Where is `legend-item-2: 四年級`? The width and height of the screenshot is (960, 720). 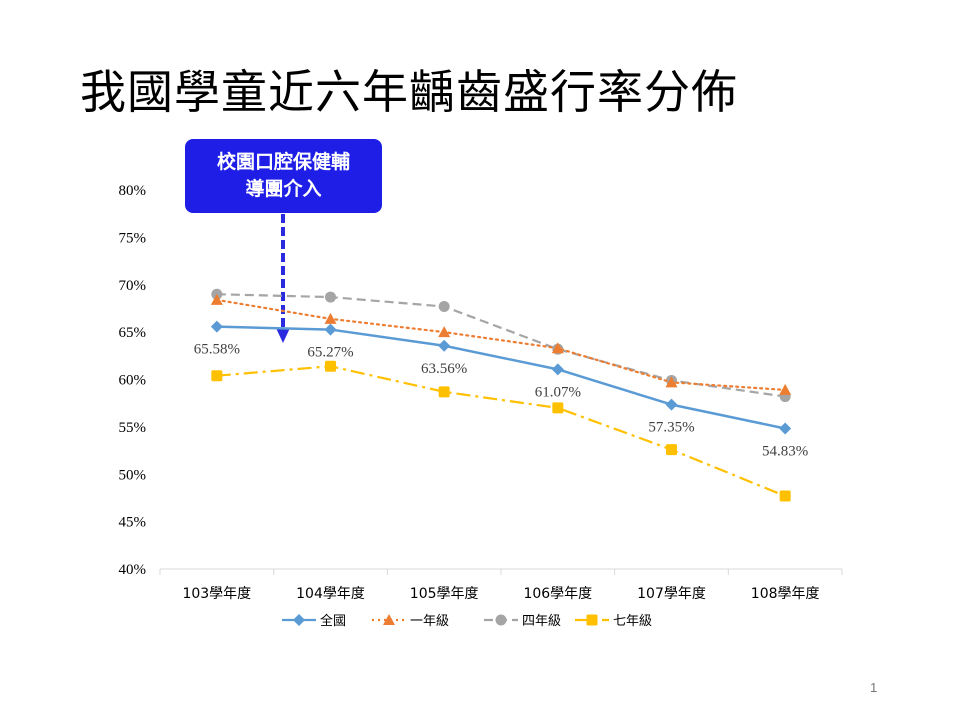
legend-item-2: 四年級 is located at coordinates (522, 621).